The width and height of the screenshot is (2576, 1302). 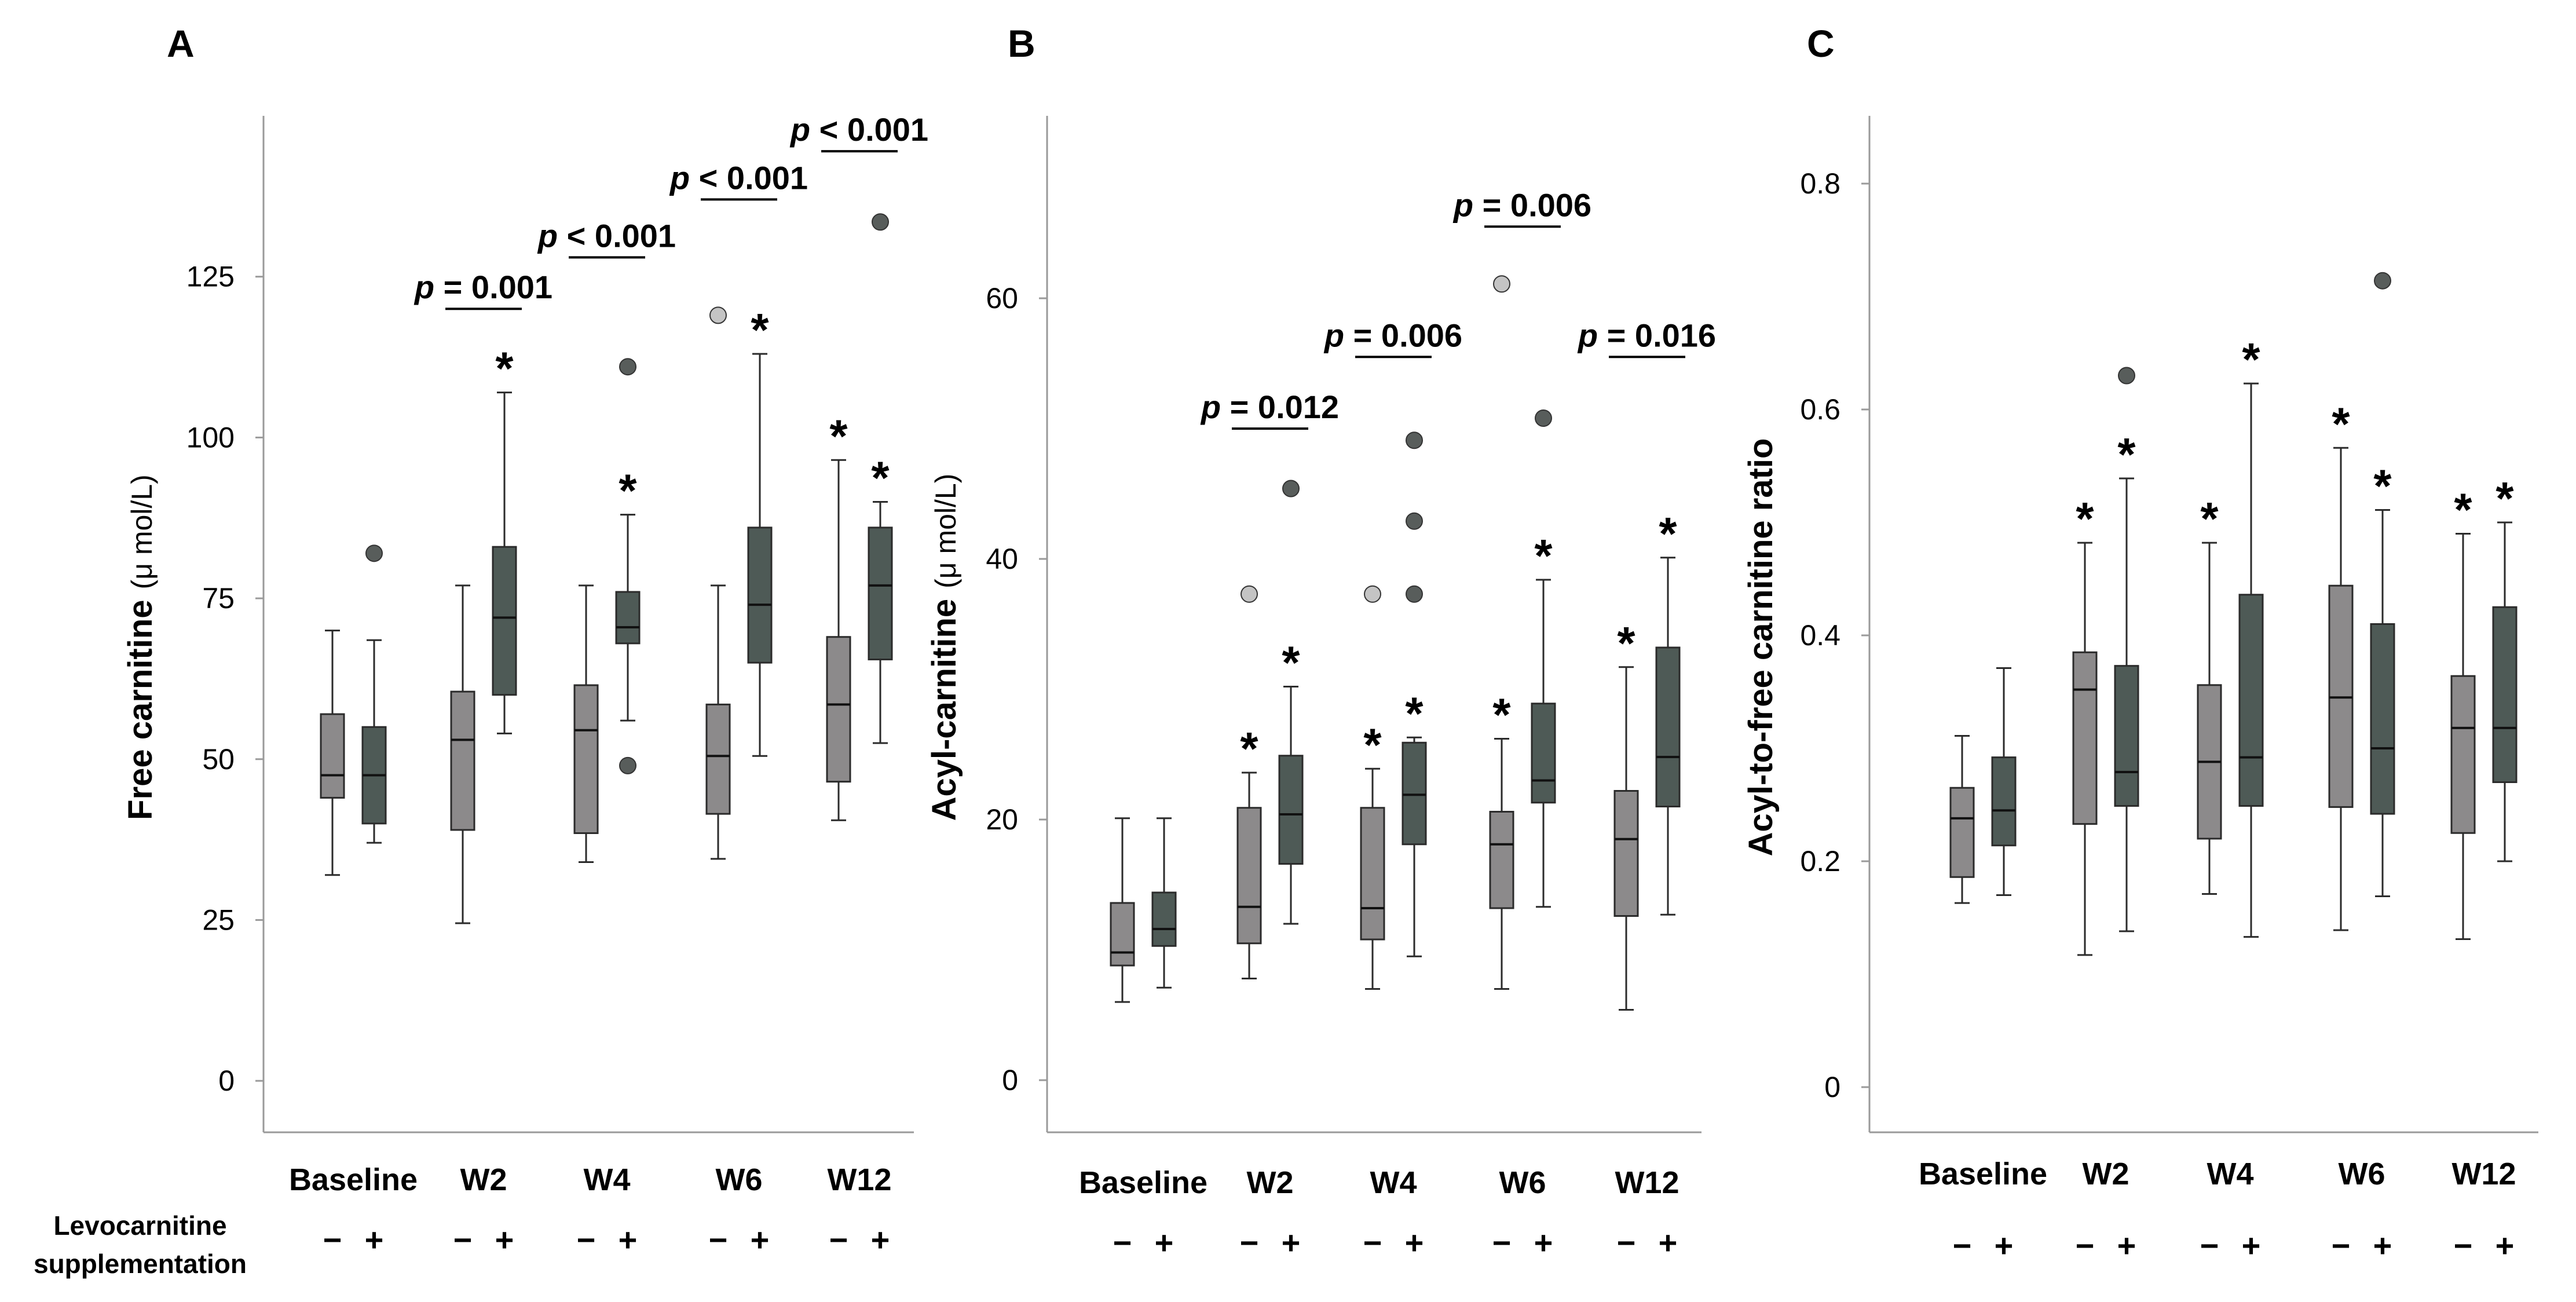 What do you see at coordinates (1661, 335) in the screenshot?
I see `p-value-text: = 0.016` at bounding box center [1661, 335].